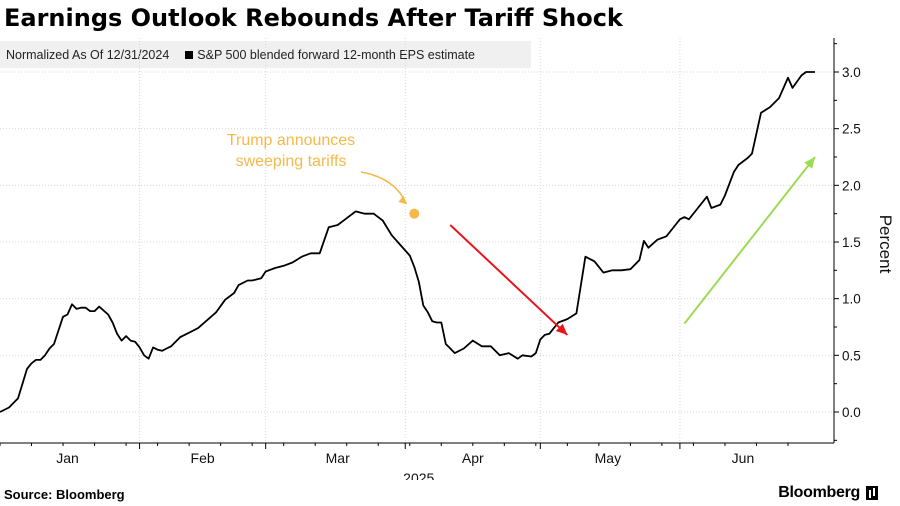 This screenshot has width=900, height=506. What do you see at coordinates (383, 187) in the screenshot?
I see `annotation-arrow` at bounding box center [383, 187].